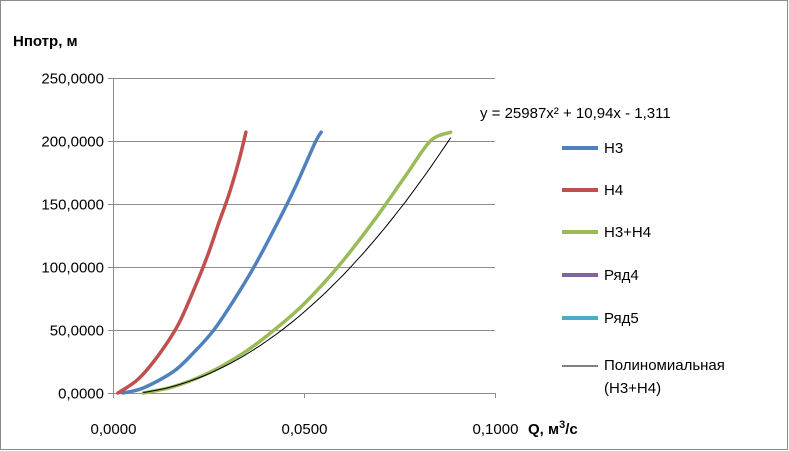 Image resolution: width=789 pixels, height=451 pixels. What do you see at coordinates (613, 148) in the screenshot?
I see `legend-label-1: Н3` at bounding box center [613, 148].